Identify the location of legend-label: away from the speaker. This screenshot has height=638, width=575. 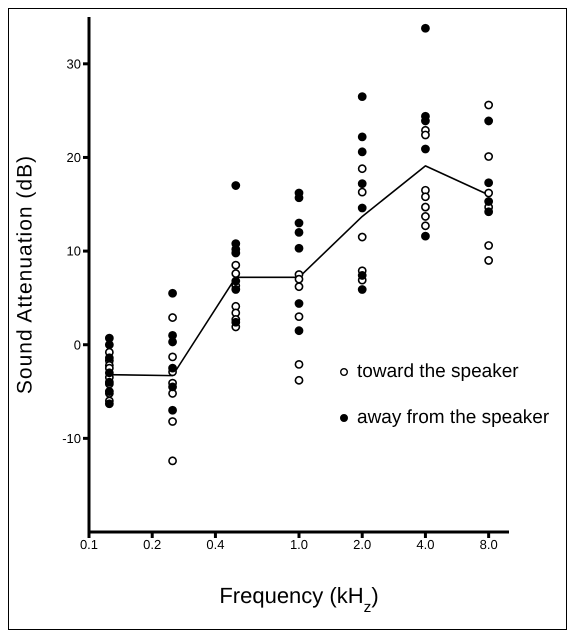
(453, 418).